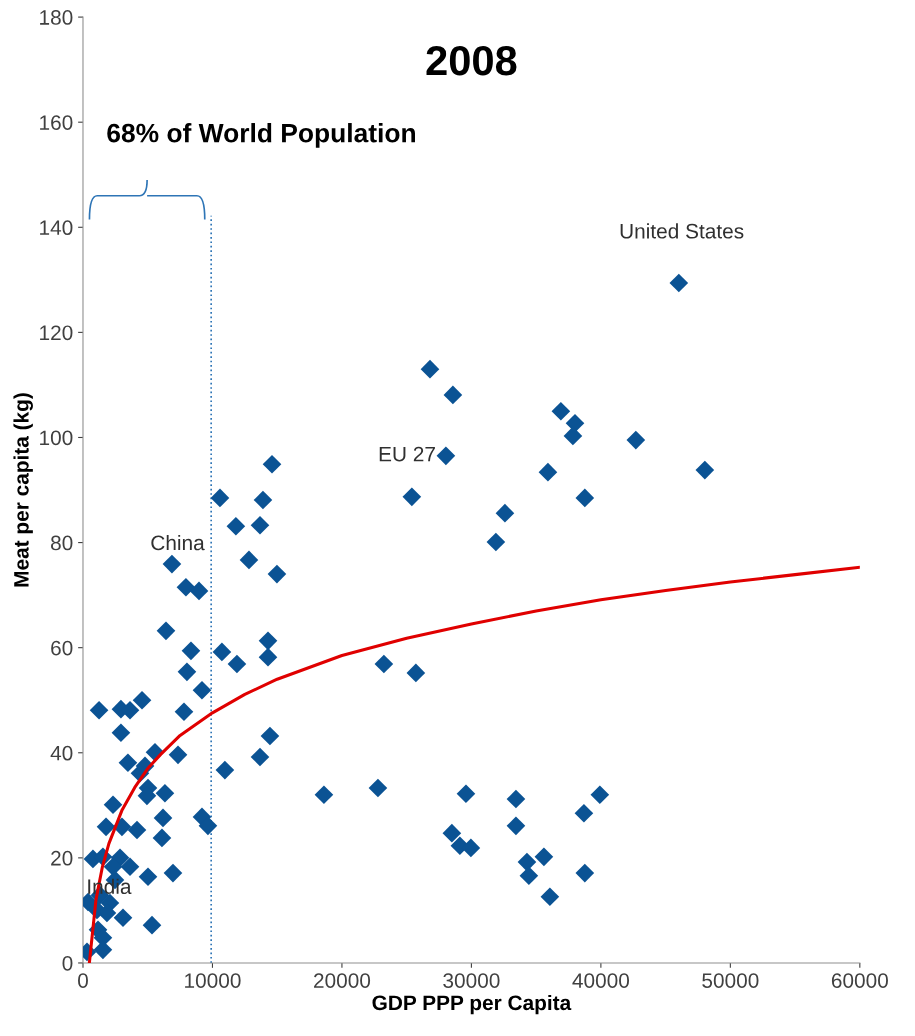 Image resolution: width=915 pixels, height=1036 pixels. What do you see at coordinates (62, 543) in the screenshot?
I see `y-tick-label: 80` at bounding box center [62, 543].